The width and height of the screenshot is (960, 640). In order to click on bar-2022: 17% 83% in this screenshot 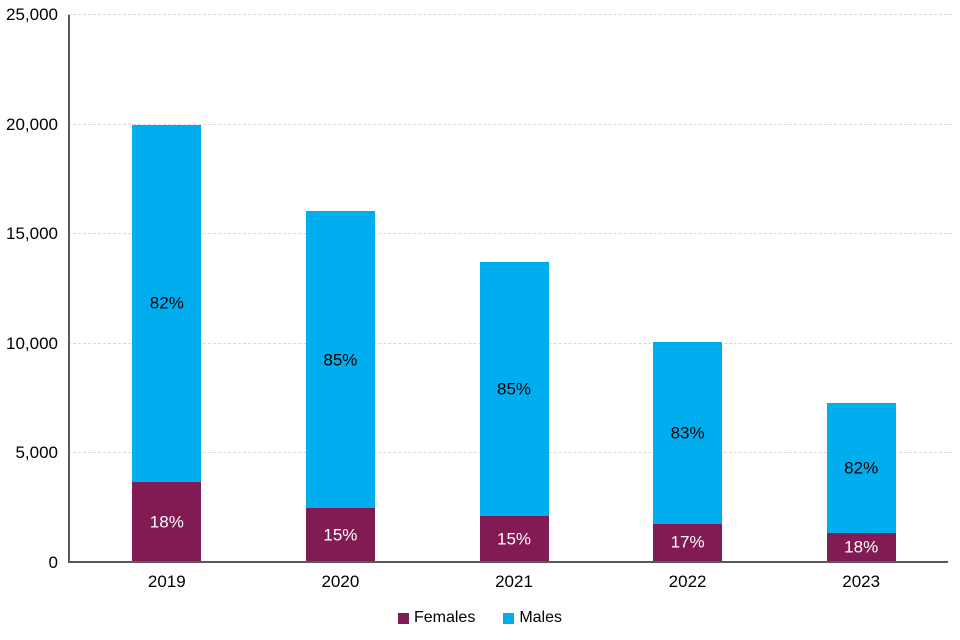, I will do `click(688, 451)`.